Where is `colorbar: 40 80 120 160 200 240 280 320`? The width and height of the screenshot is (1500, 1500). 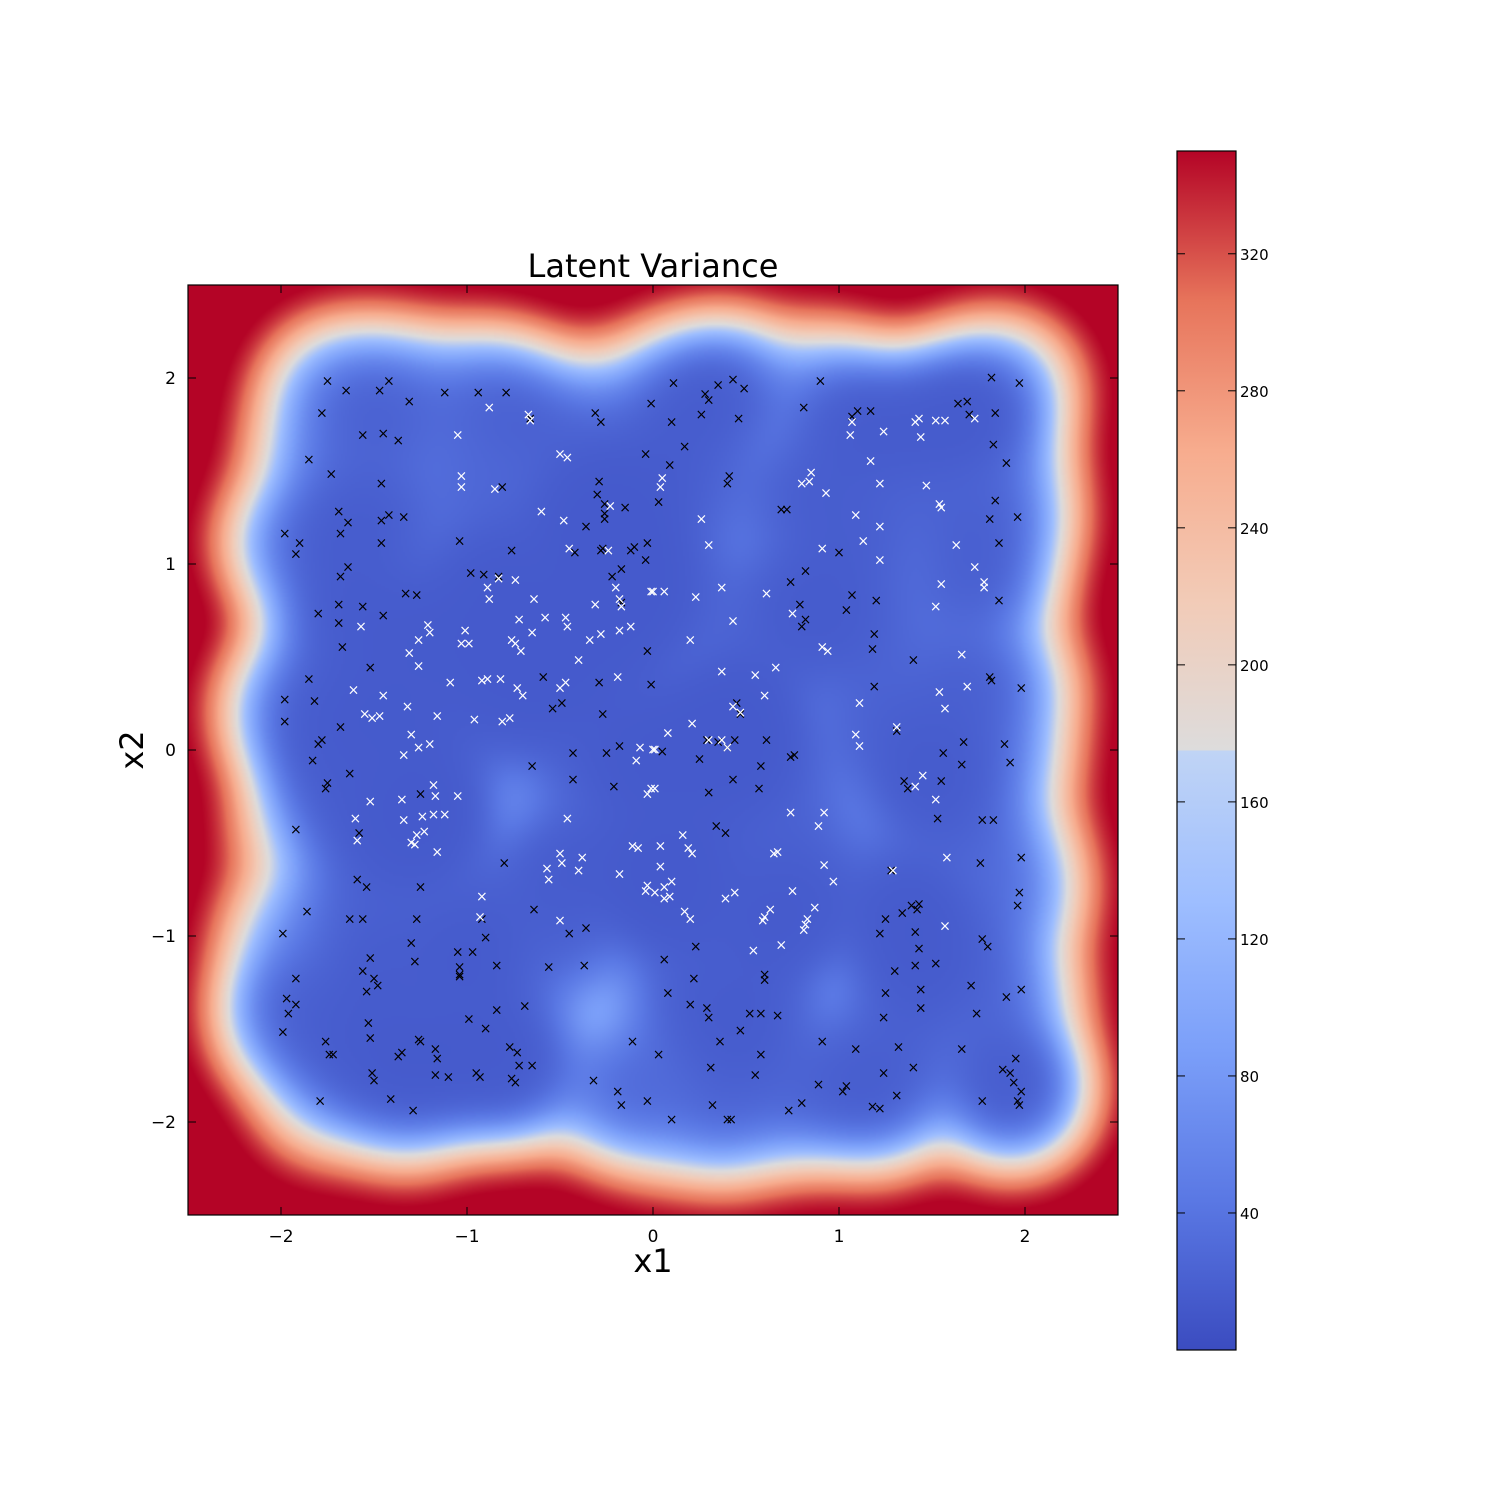
colorbar: 40 80 120 160 200 240 280 320 is located at coordinates (1222, 750).